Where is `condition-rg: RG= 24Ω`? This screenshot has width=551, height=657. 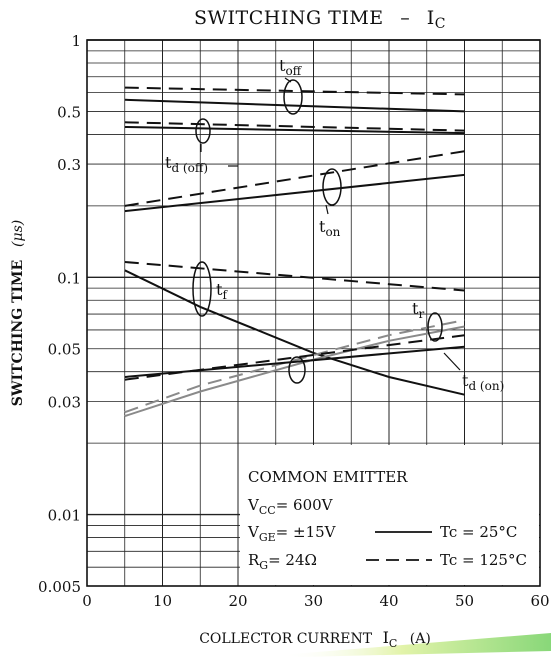 condition-rg: RG= 24Ω is located at coordinates (282, 561).